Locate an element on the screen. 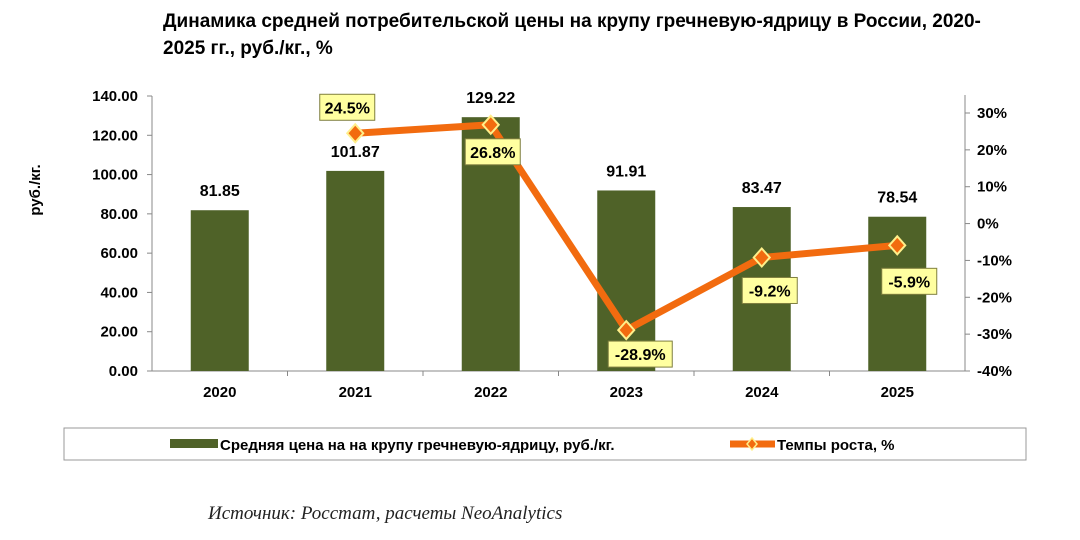  y-tick-label: 40.00 is located at coordinates (119, 292).